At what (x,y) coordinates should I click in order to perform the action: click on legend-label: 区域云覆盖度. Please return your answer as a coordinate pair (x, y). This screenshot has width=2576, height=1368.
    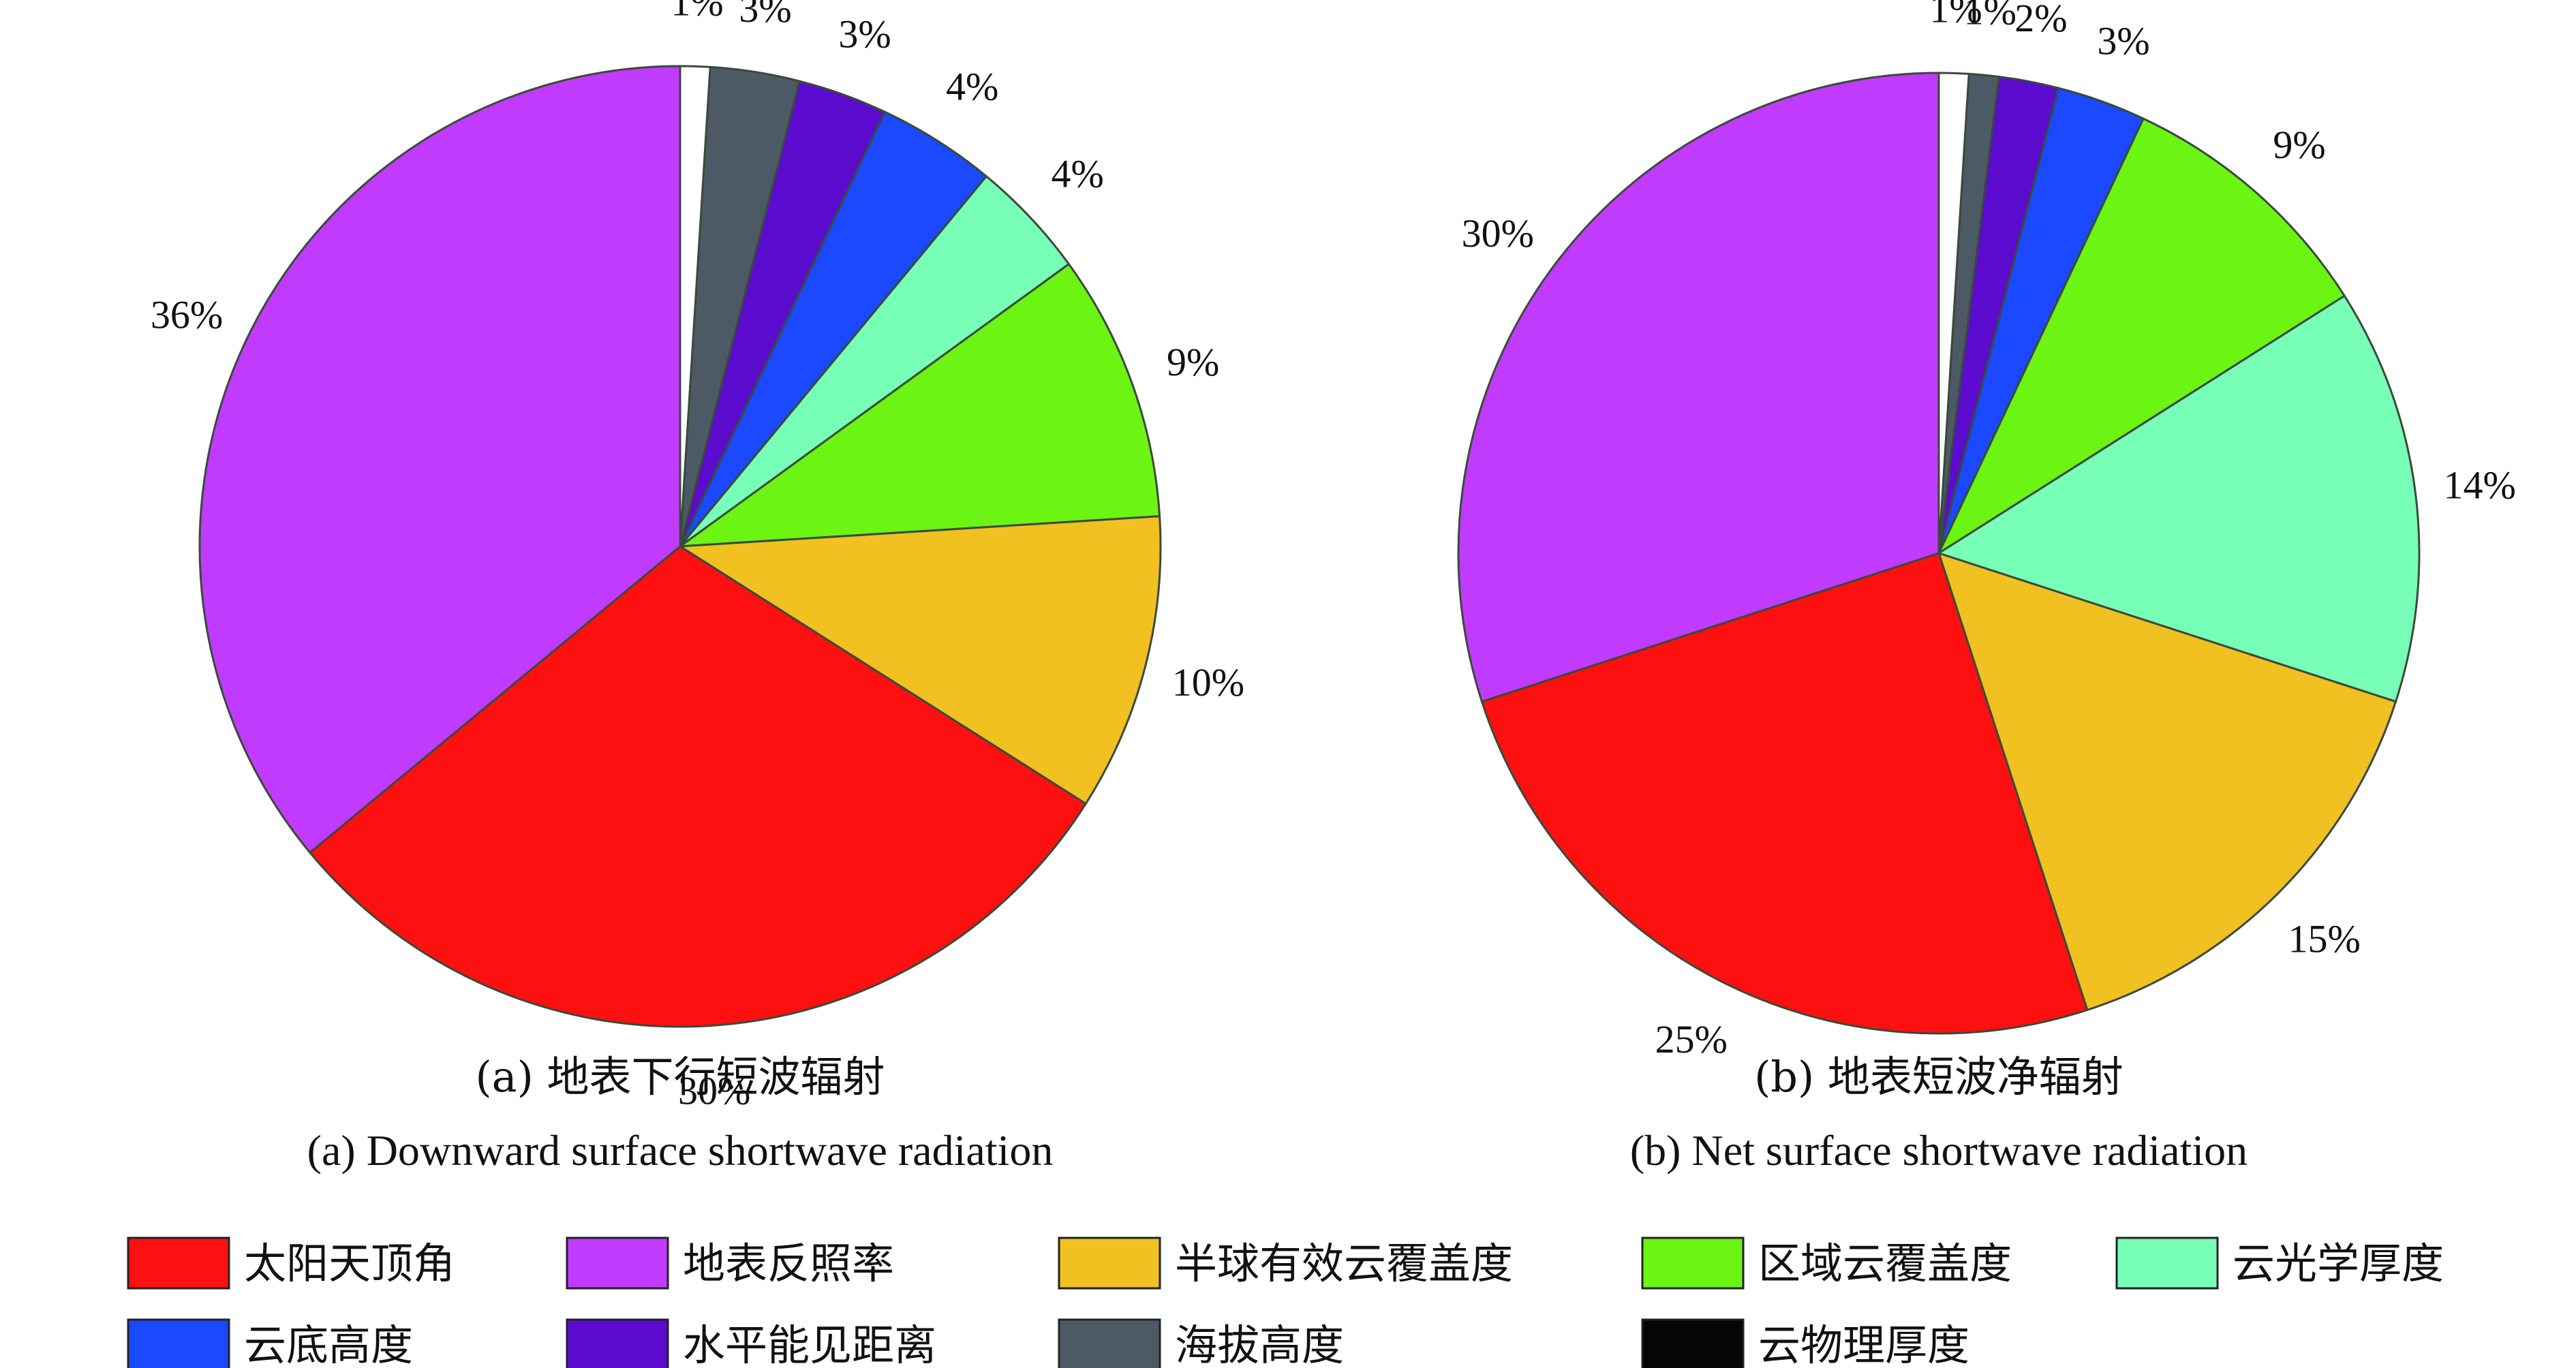
    Looking at the image, I should click on (1885, 1263).